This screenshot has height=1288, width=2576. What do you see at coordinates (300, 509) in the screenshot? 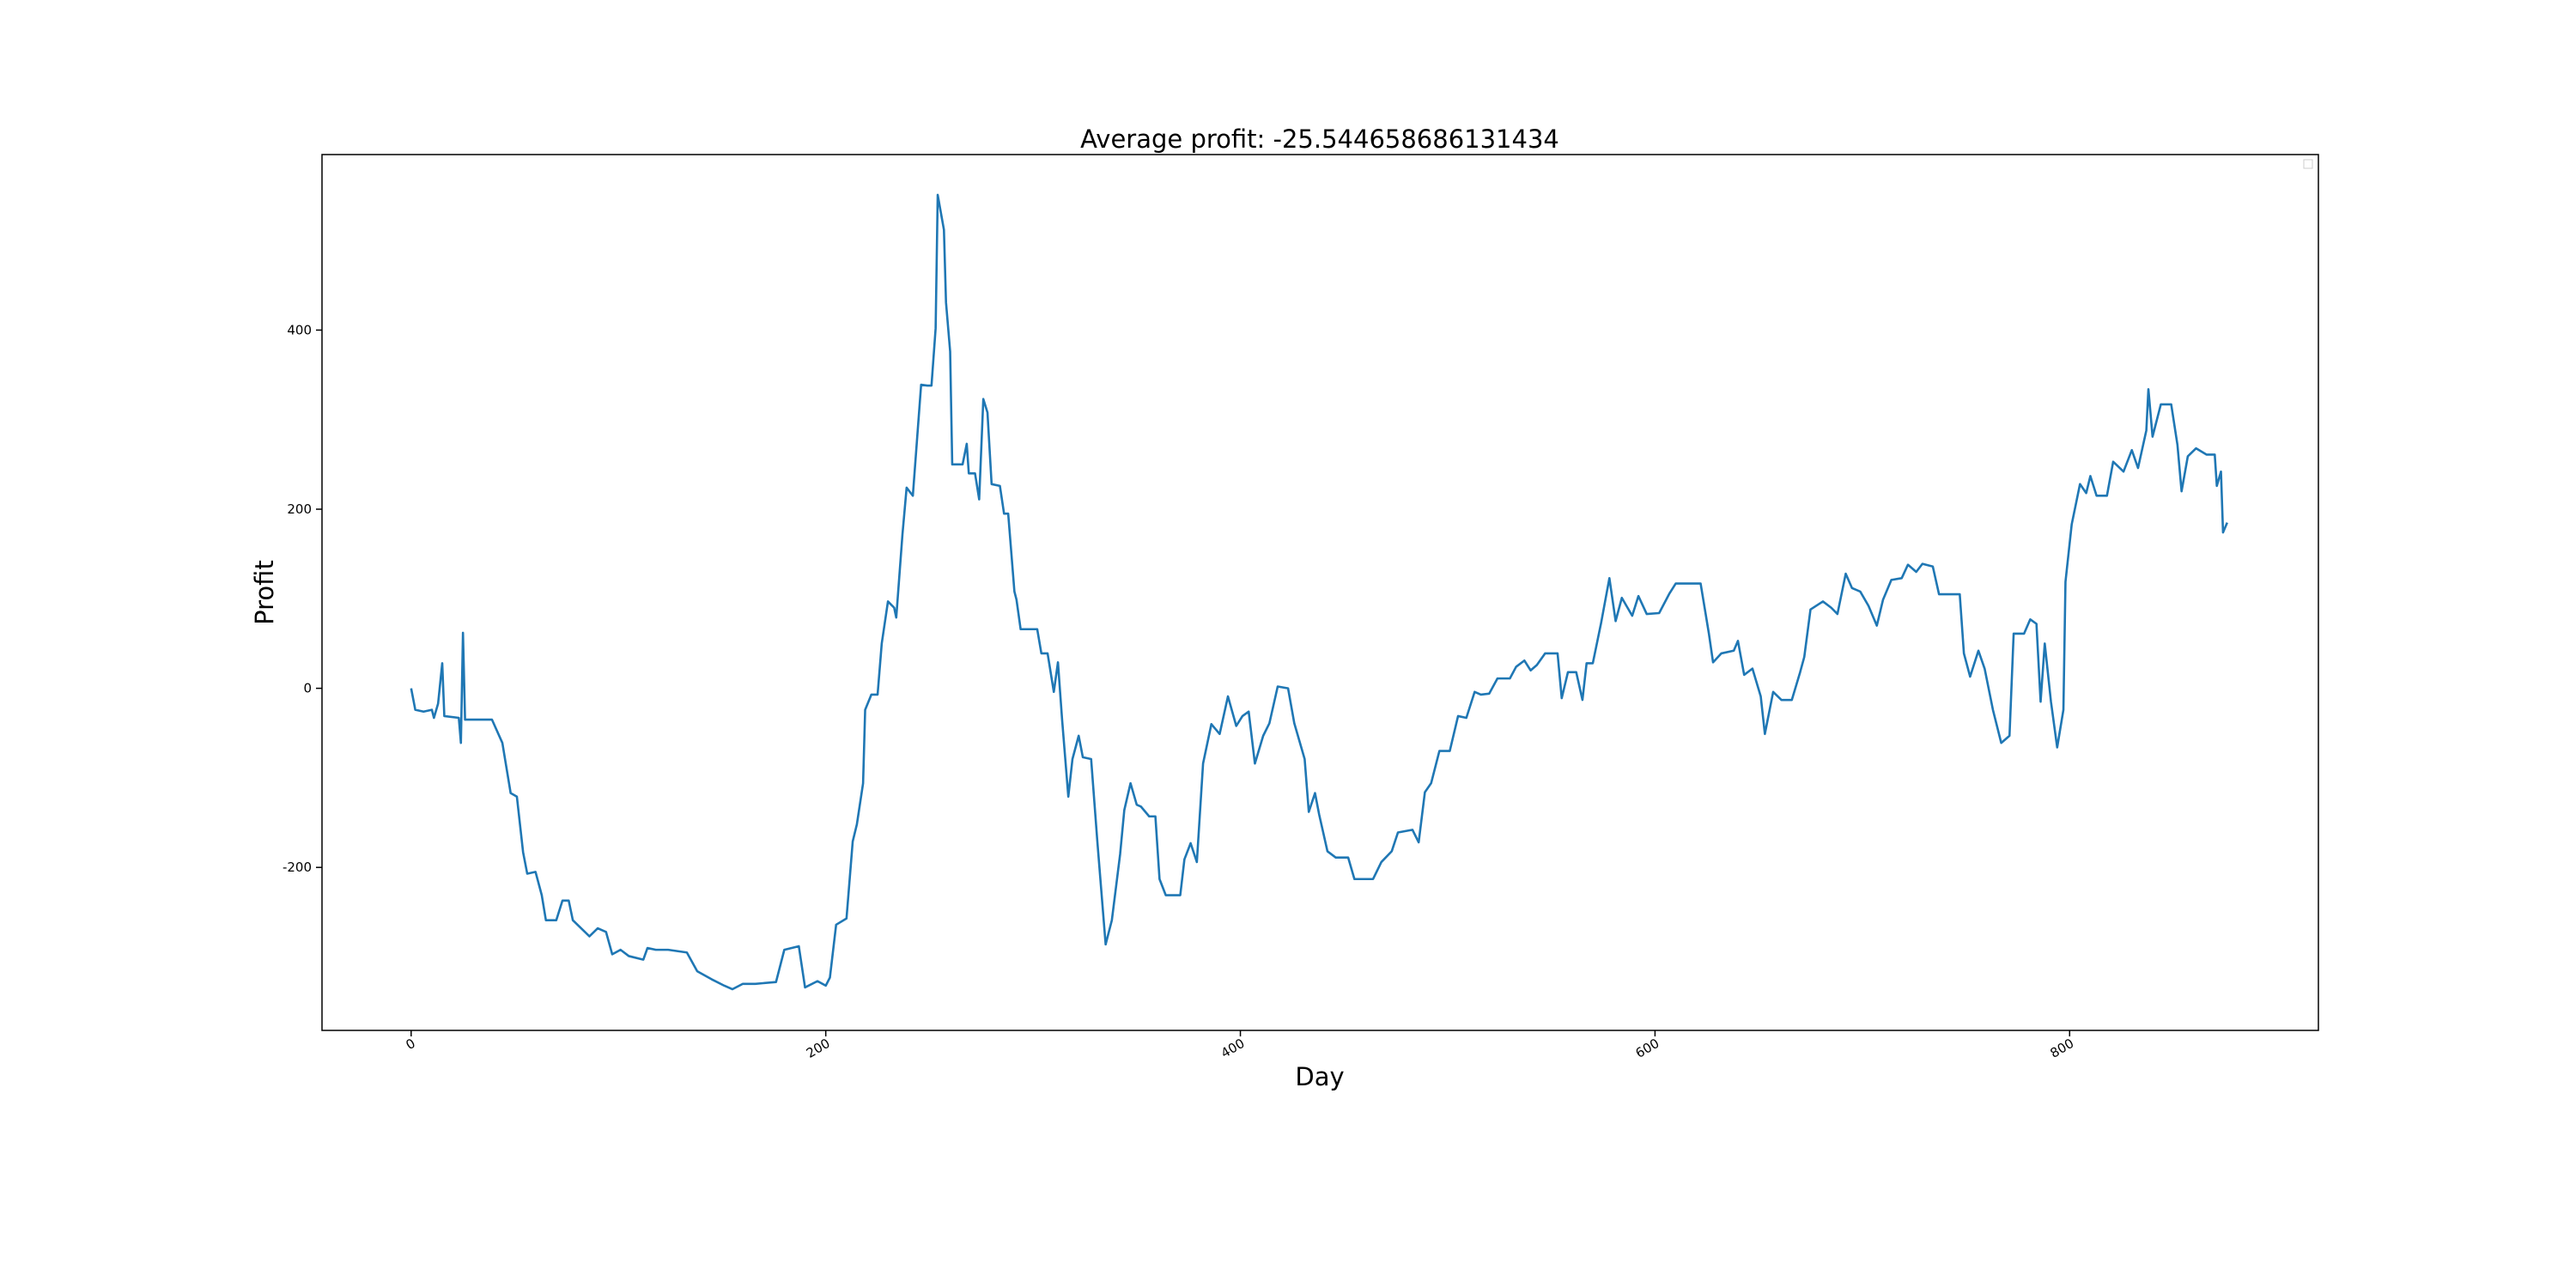
I see `y-tick-label: 200` at bounding box center [300, 509].